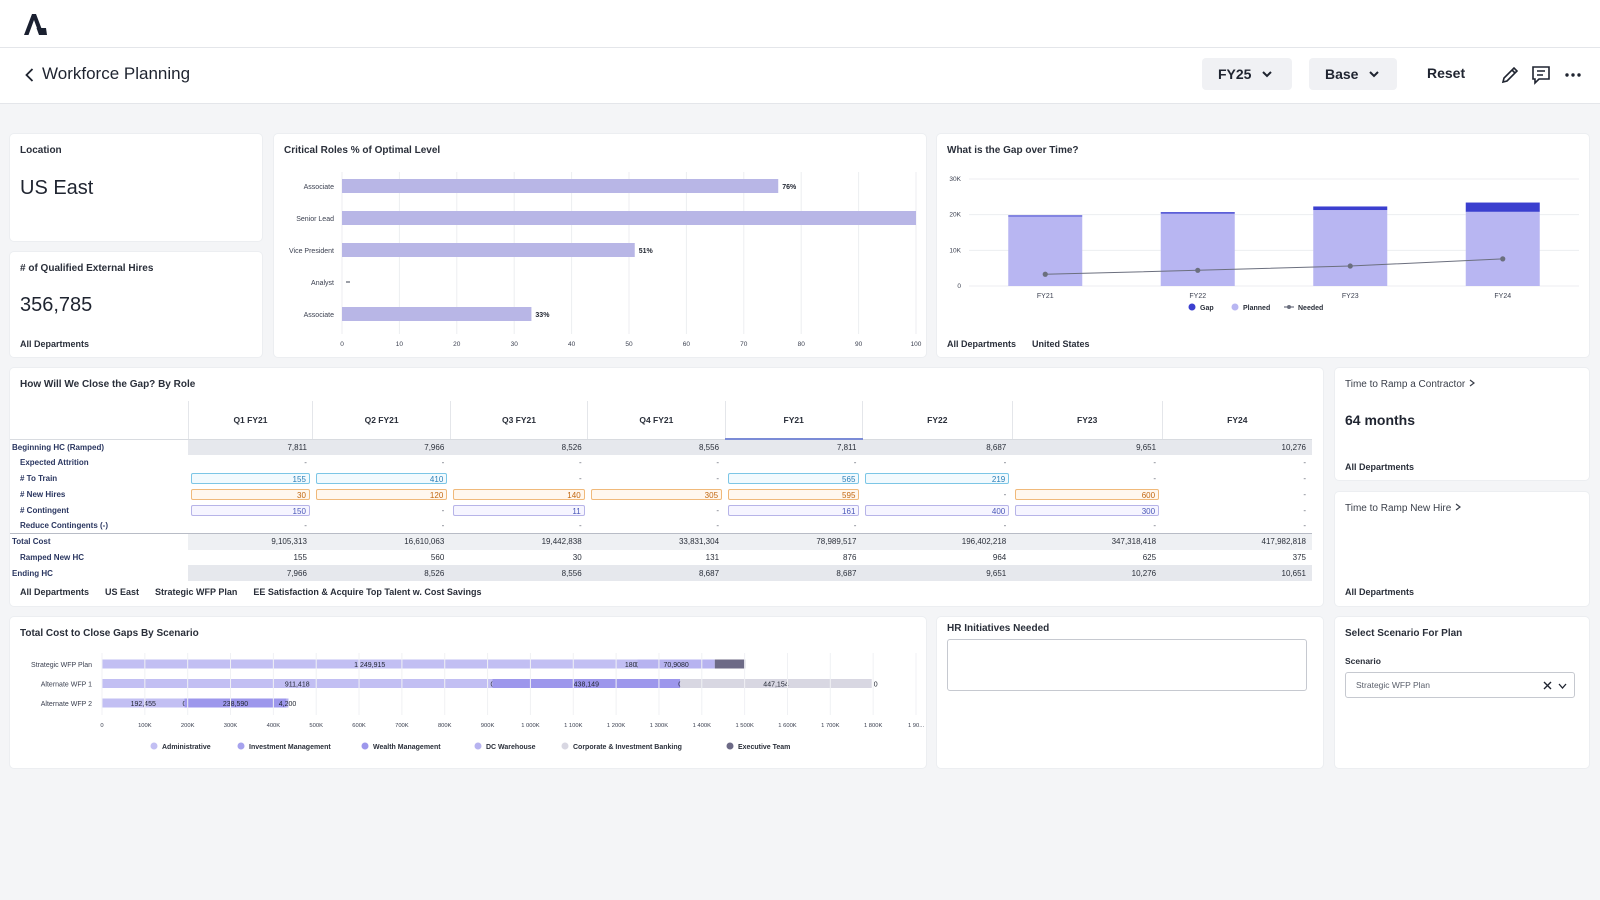 This screenshot has height=900, width=1600. I want to click on hr-initiatives-card: HR Initiatives Needed, so click(1130, 692).